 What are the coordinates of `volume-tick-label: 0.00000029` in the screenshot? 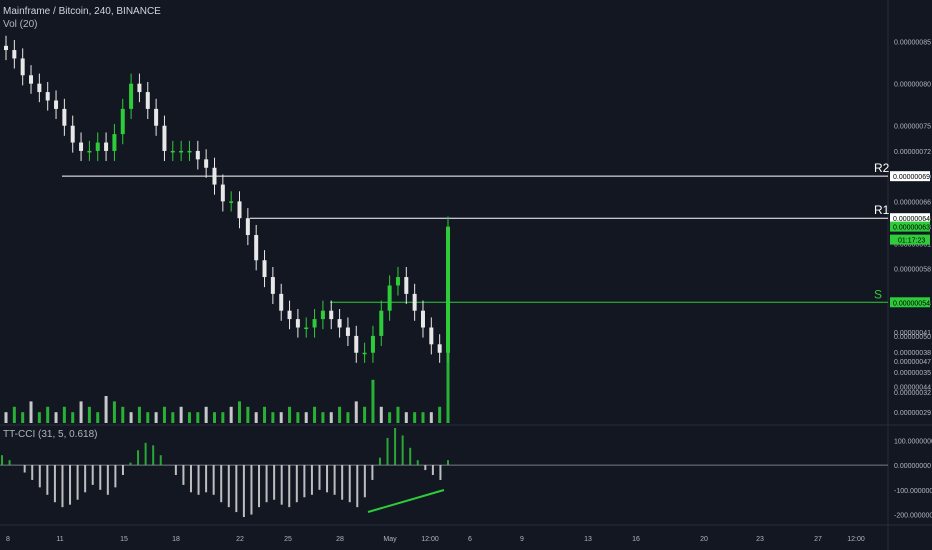 It's located at (912, 413).